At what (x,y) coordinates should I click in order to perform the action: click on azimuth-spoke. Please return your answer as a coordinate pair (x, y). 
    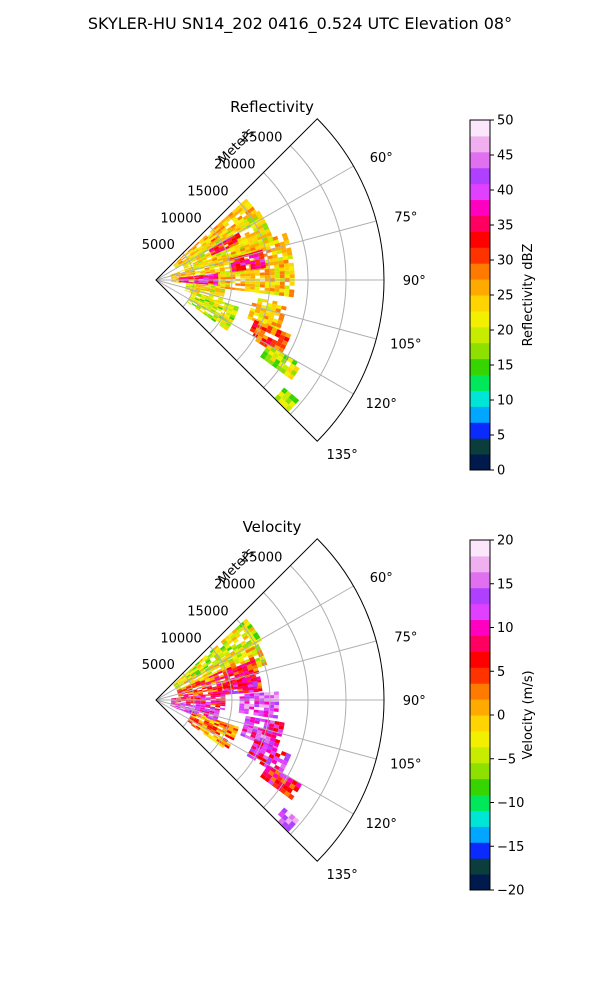
    Looking at the image, I should click on (254, 643).